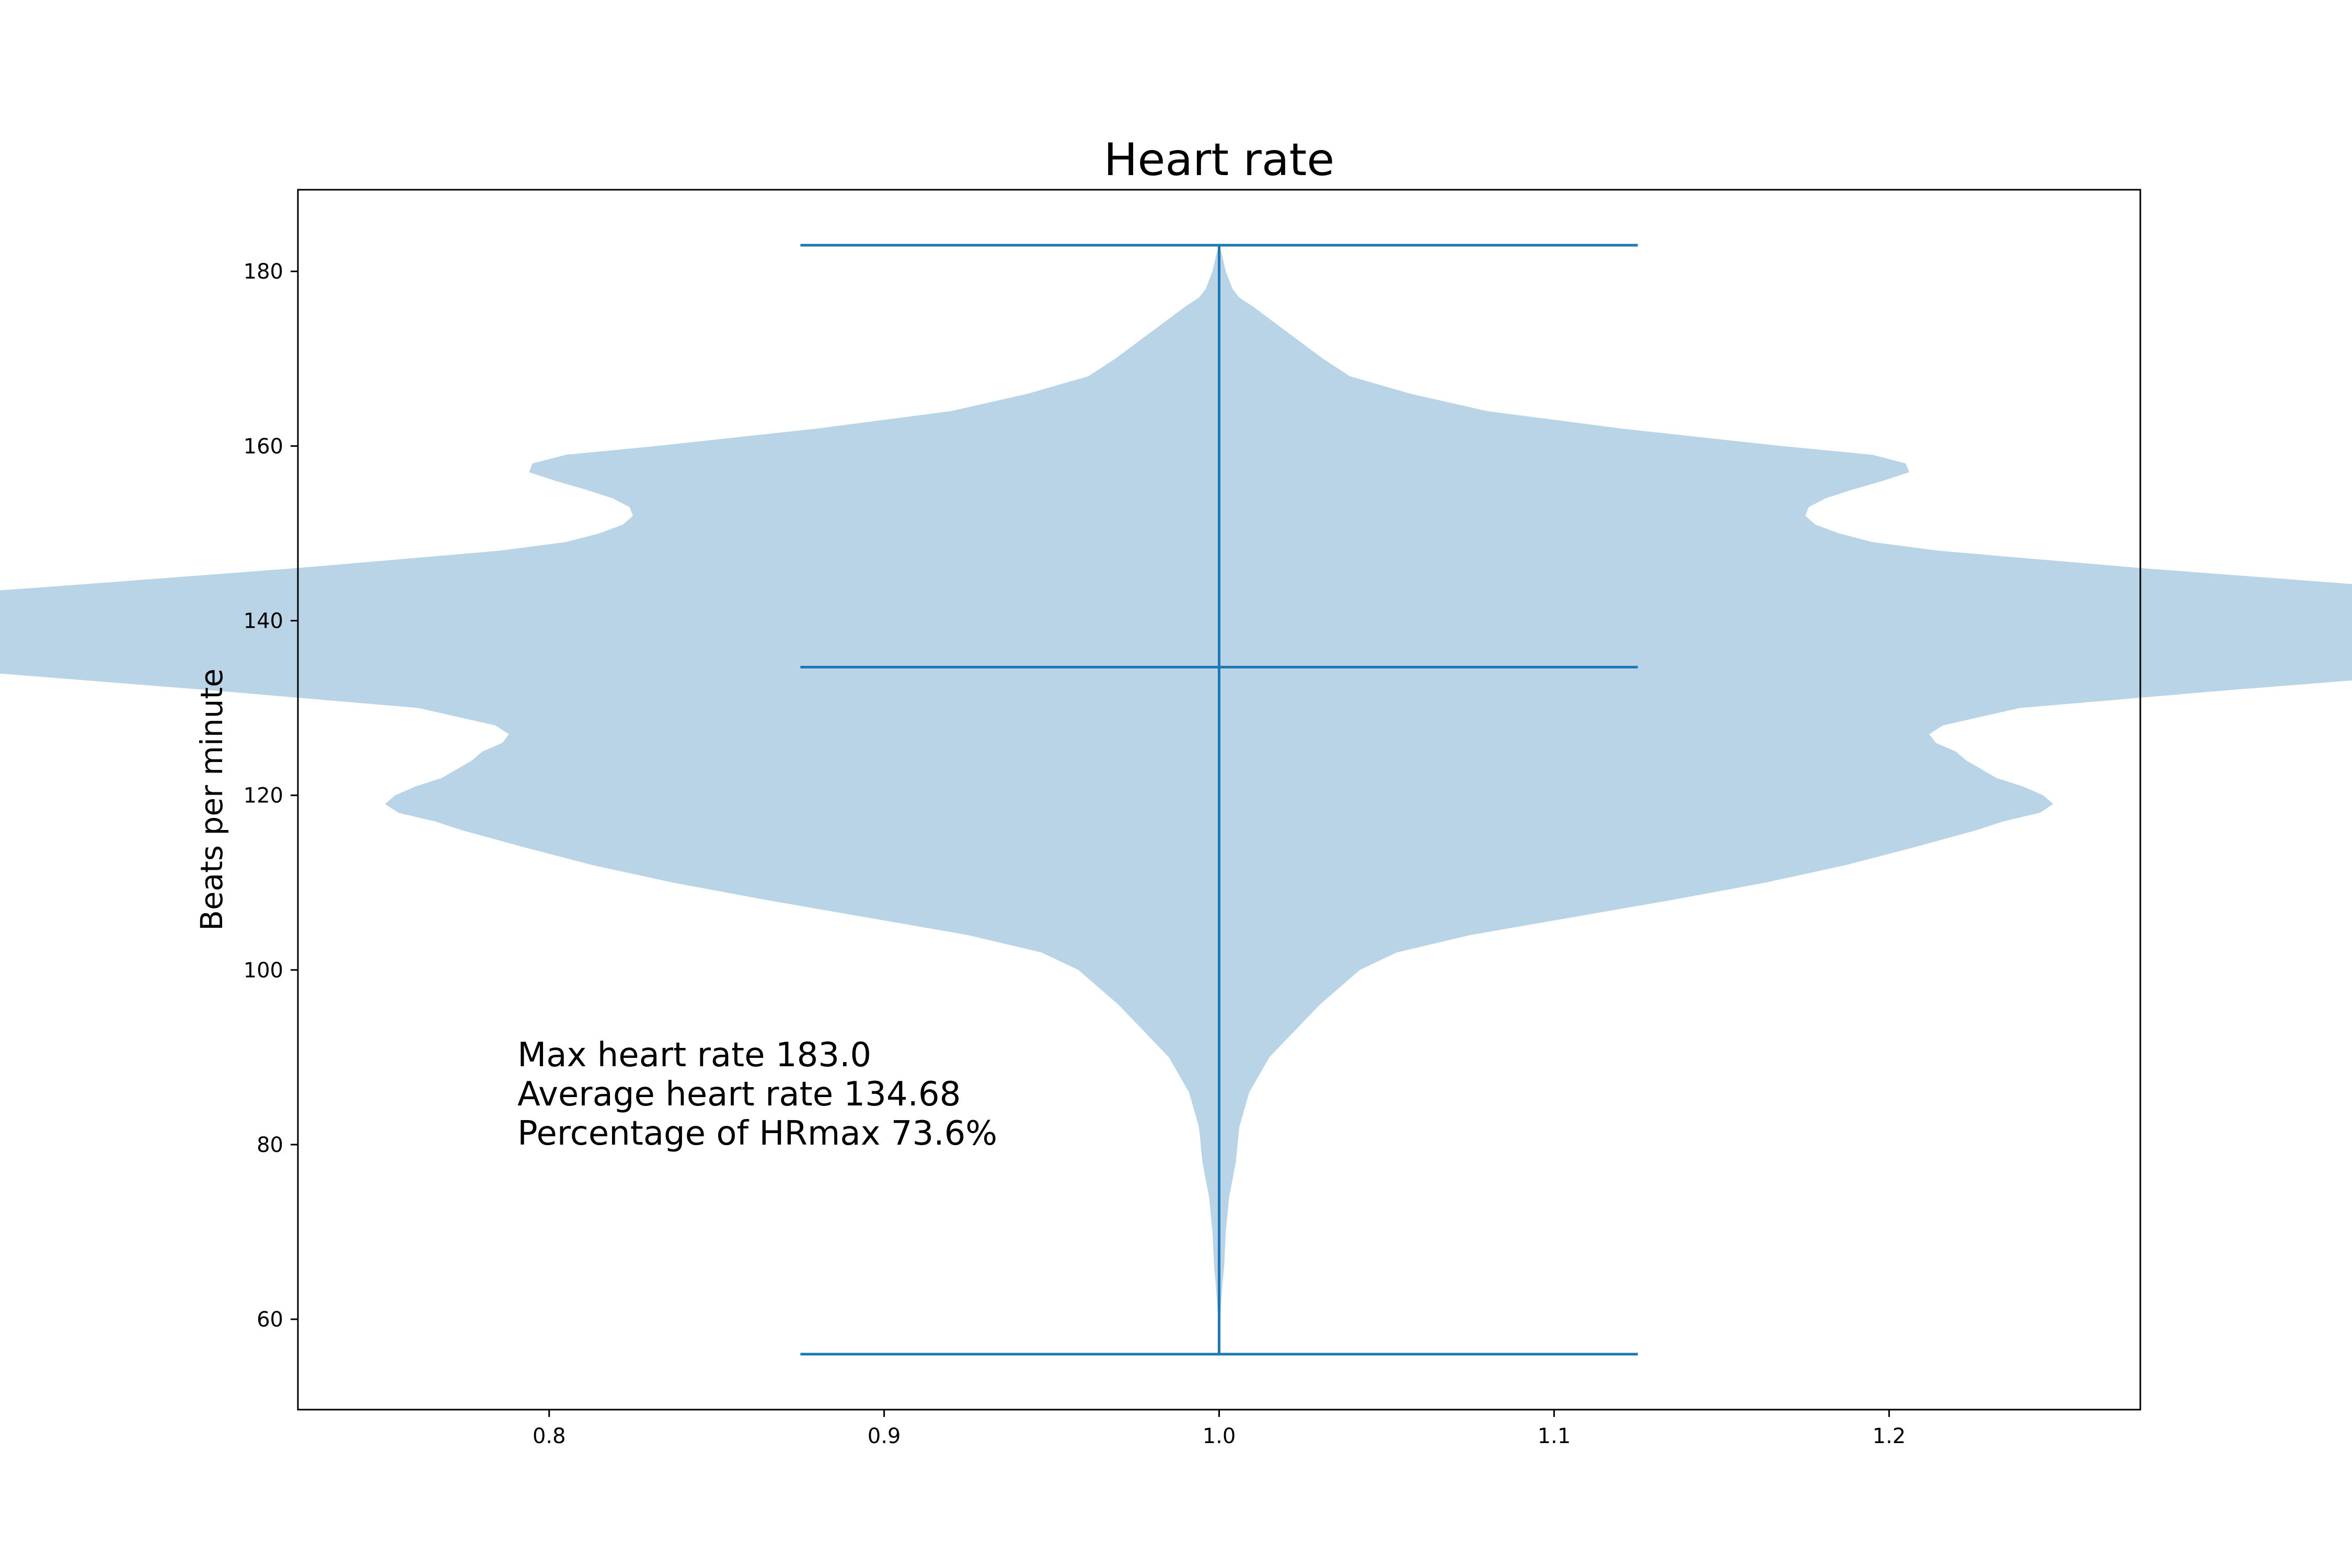 Image resolution: width=2352 pixels, height=1568 pixels. Describe the element at coordinates (263, 621) in the screenshot. I see `y-tick-label: 140` at that location.